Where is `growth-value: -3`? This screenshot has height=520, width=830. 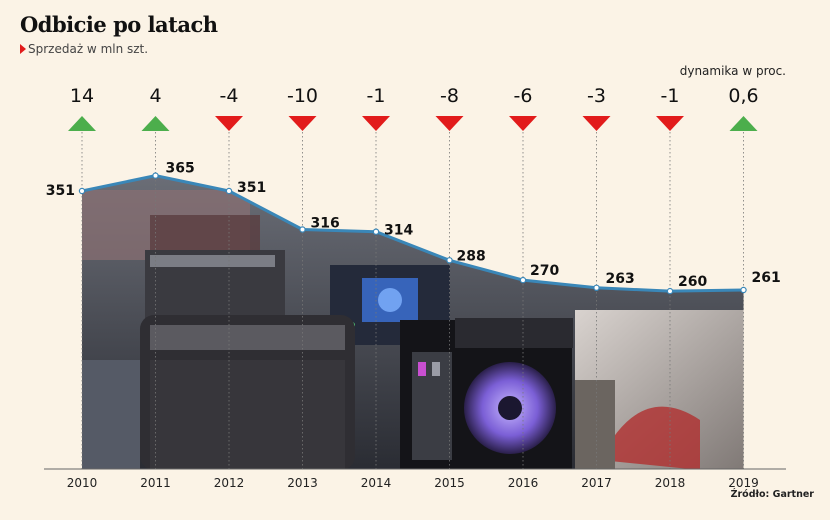 growth-value: -3 is located at coordinates (596, 96).